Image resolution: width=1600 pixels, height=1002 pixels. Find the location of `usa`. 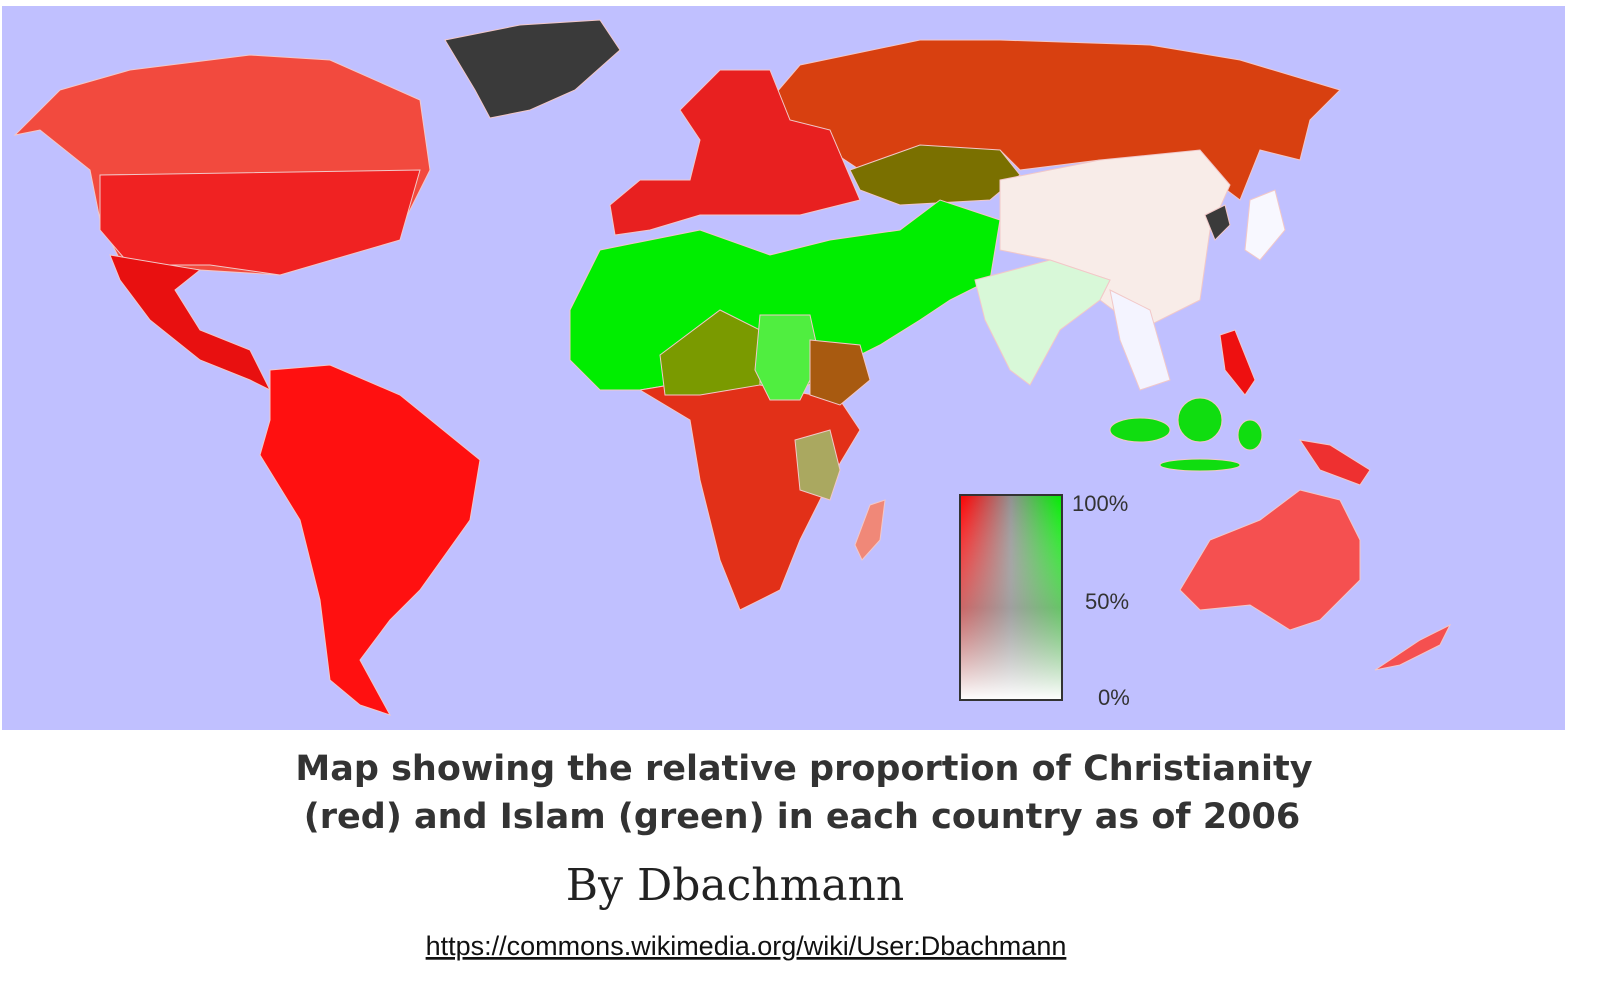

usa is located at coordinates (260, 222).